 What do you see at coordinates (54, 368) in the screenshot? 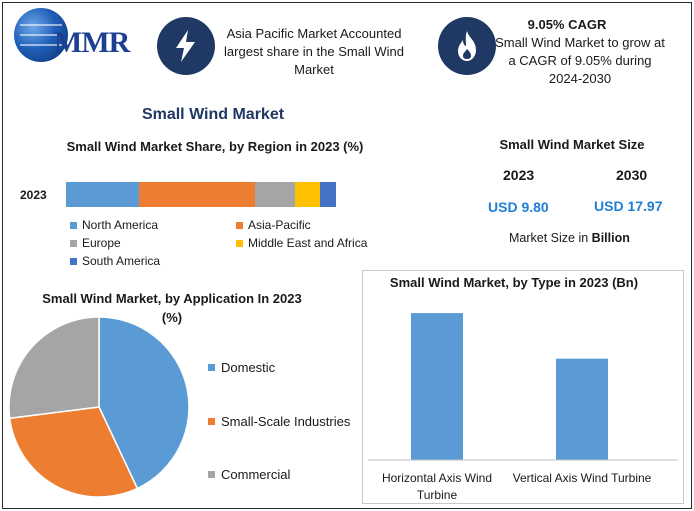
I see `pie-slice-commercial` at bounding box center [54, 368].